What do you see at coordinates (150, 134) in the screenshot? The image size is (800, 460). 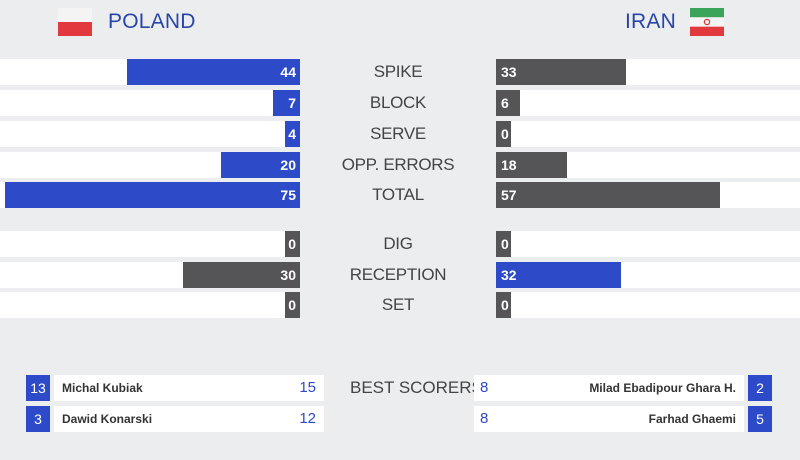 I see `stat-lane-left: 4` at bounding box center [150, 134].